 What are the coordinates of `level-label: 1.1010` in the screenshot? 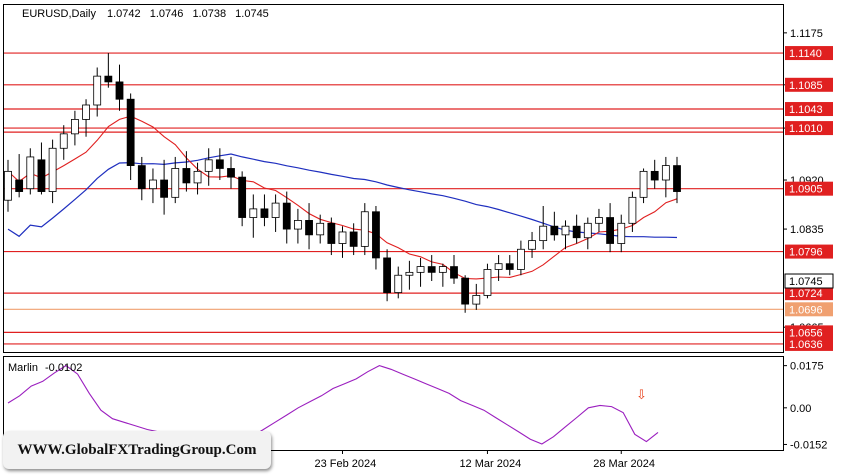 It's located at (806, 129).